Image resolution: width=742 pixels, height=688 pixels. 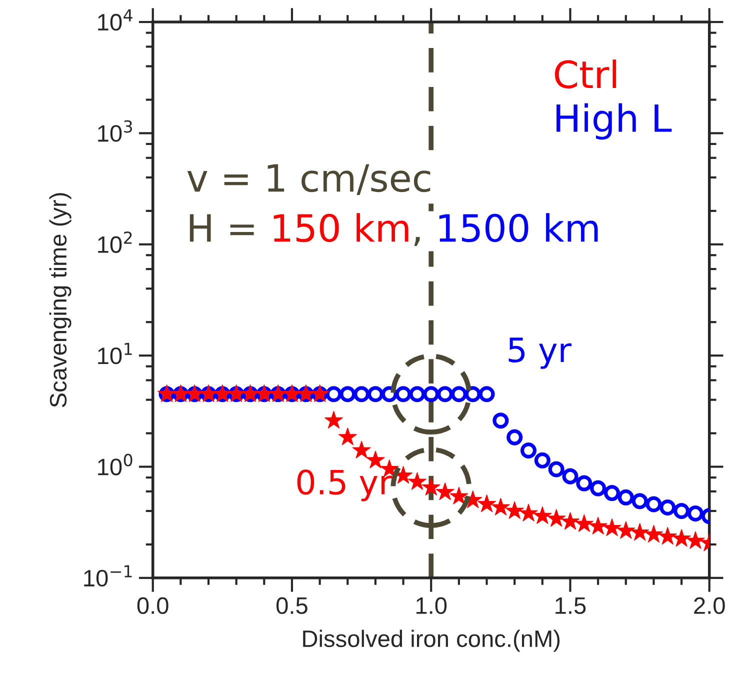 I want to click on y-tick-label: 10$^{0}$, so click(x=115, y=465).